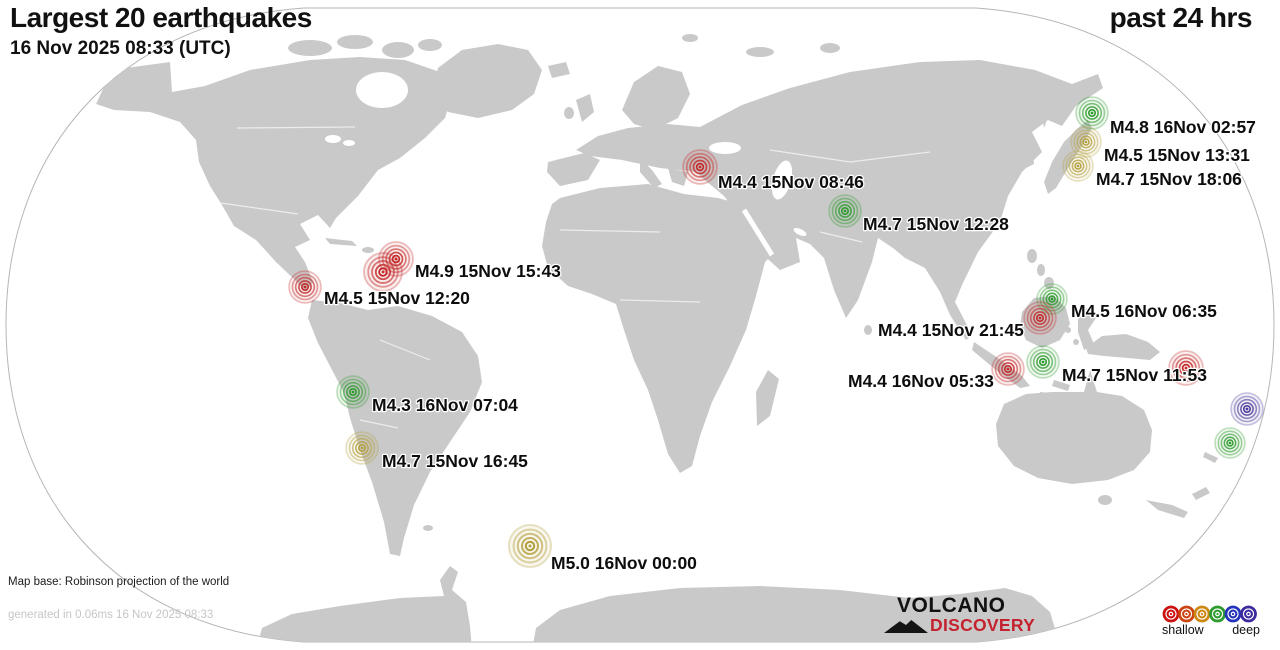 The width and height of the screenshot is (1280, 650). I want to click on quake-label: M4.9 15Nov 15:43, so click(488, 271).